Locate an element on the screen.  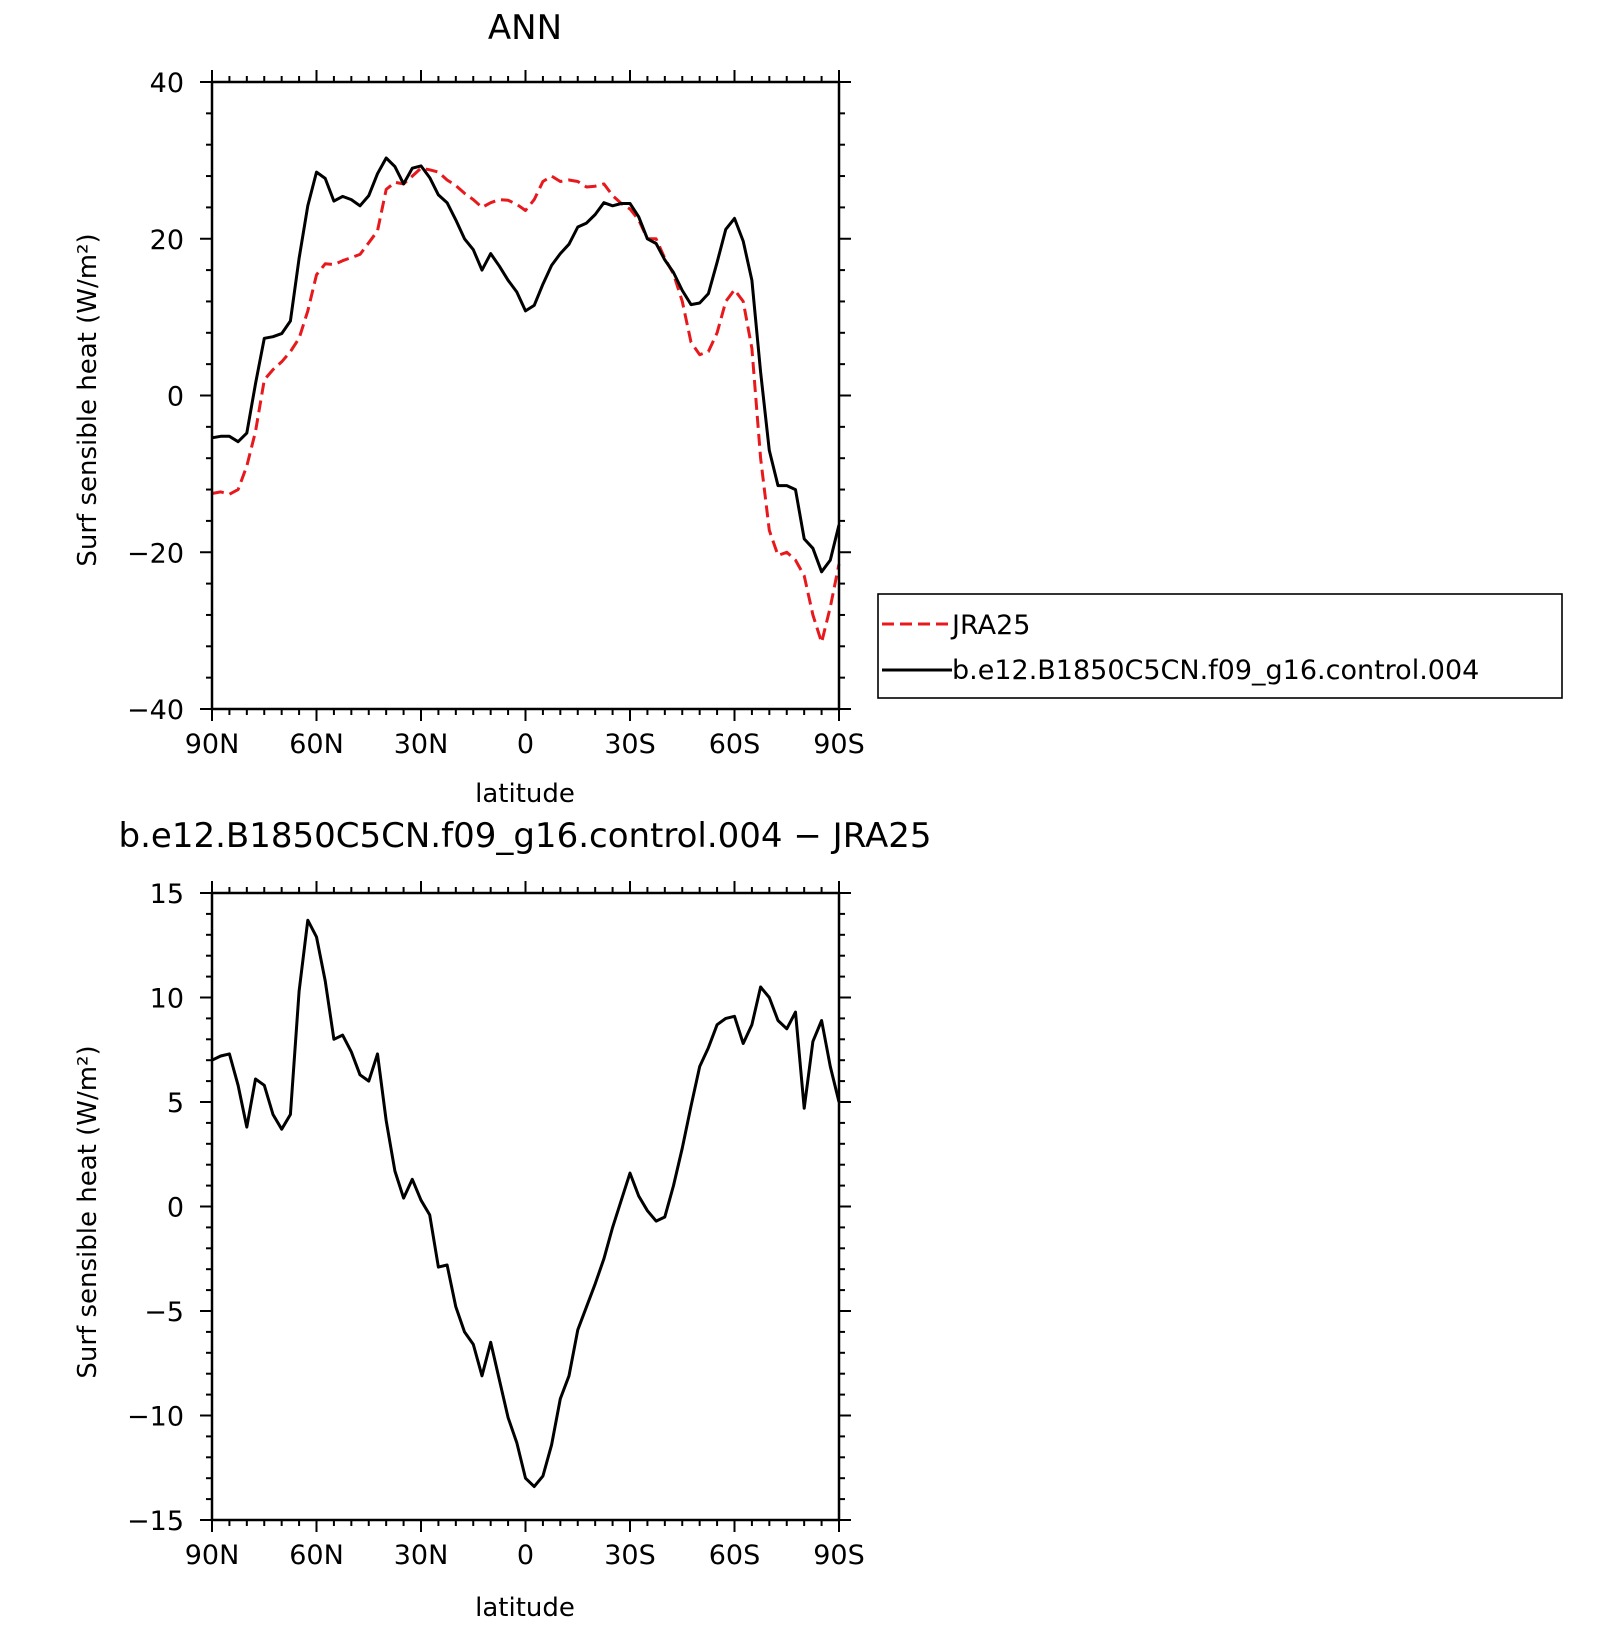
legend-label-jra25: JRA25 is located at coordinates (990, 625).